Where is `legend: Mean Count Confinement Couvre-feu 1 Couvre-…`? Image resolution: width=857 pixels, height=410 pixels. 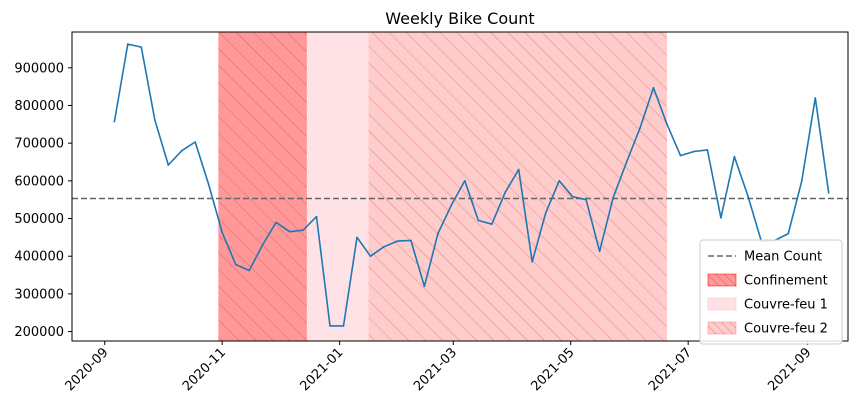 legend: Mean Count Confinement Couvre-feu 1 Couvre-… is located at coordinates (771, 292).